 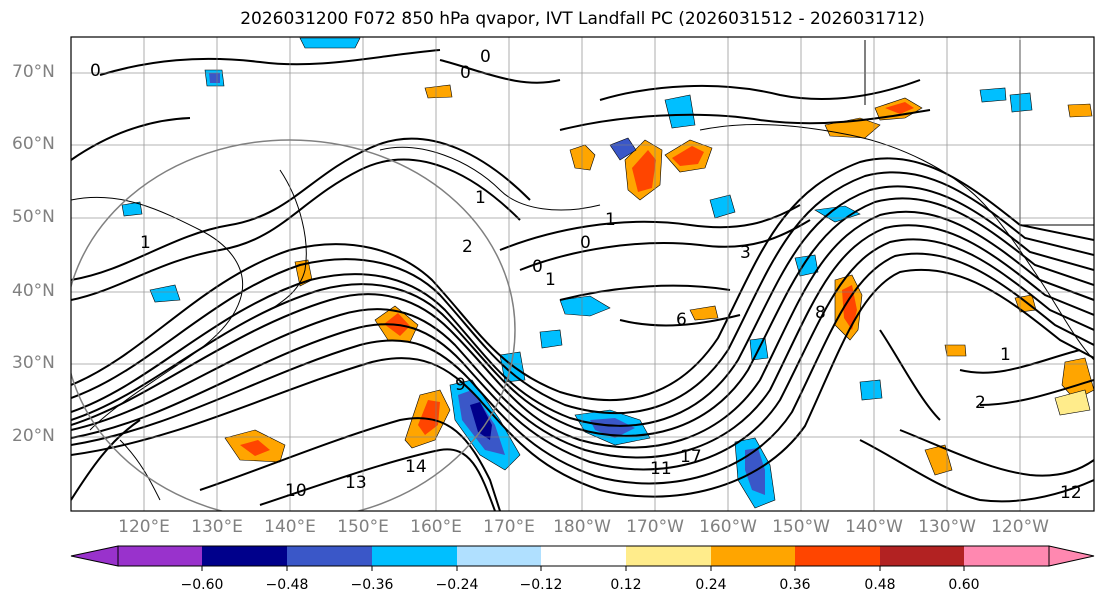 I want to click on lon-label: 180°W, so click(x=582, y=527).